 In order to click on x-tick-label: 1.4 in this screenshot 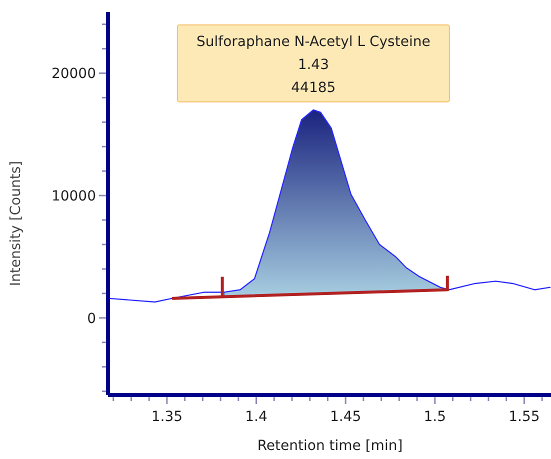, I will do `click(256, 417)`.